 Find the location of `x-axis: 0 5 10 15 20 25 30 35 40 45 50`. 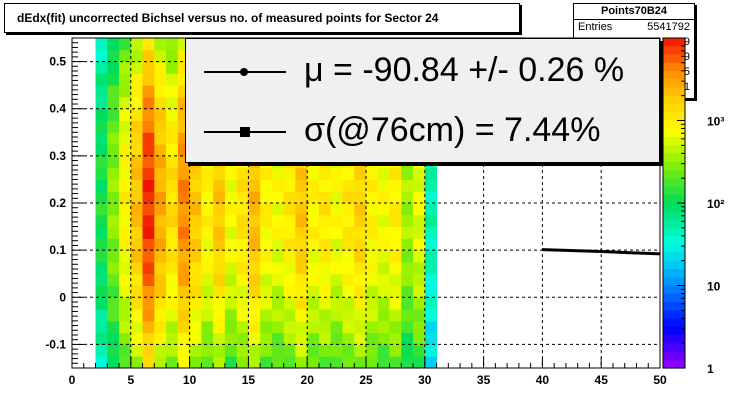

x-axis: 0 5 10 15 20 25 30 35 40 45 50 is located at coordinates (368, 372).